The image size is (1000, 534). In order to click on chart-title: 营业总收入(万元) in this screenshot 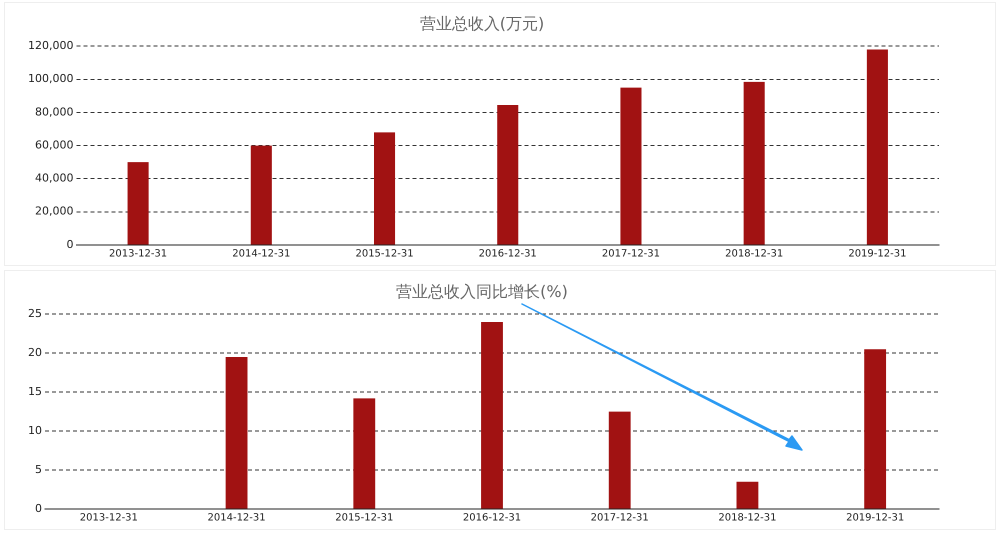, I will do `click(482, 23)`.